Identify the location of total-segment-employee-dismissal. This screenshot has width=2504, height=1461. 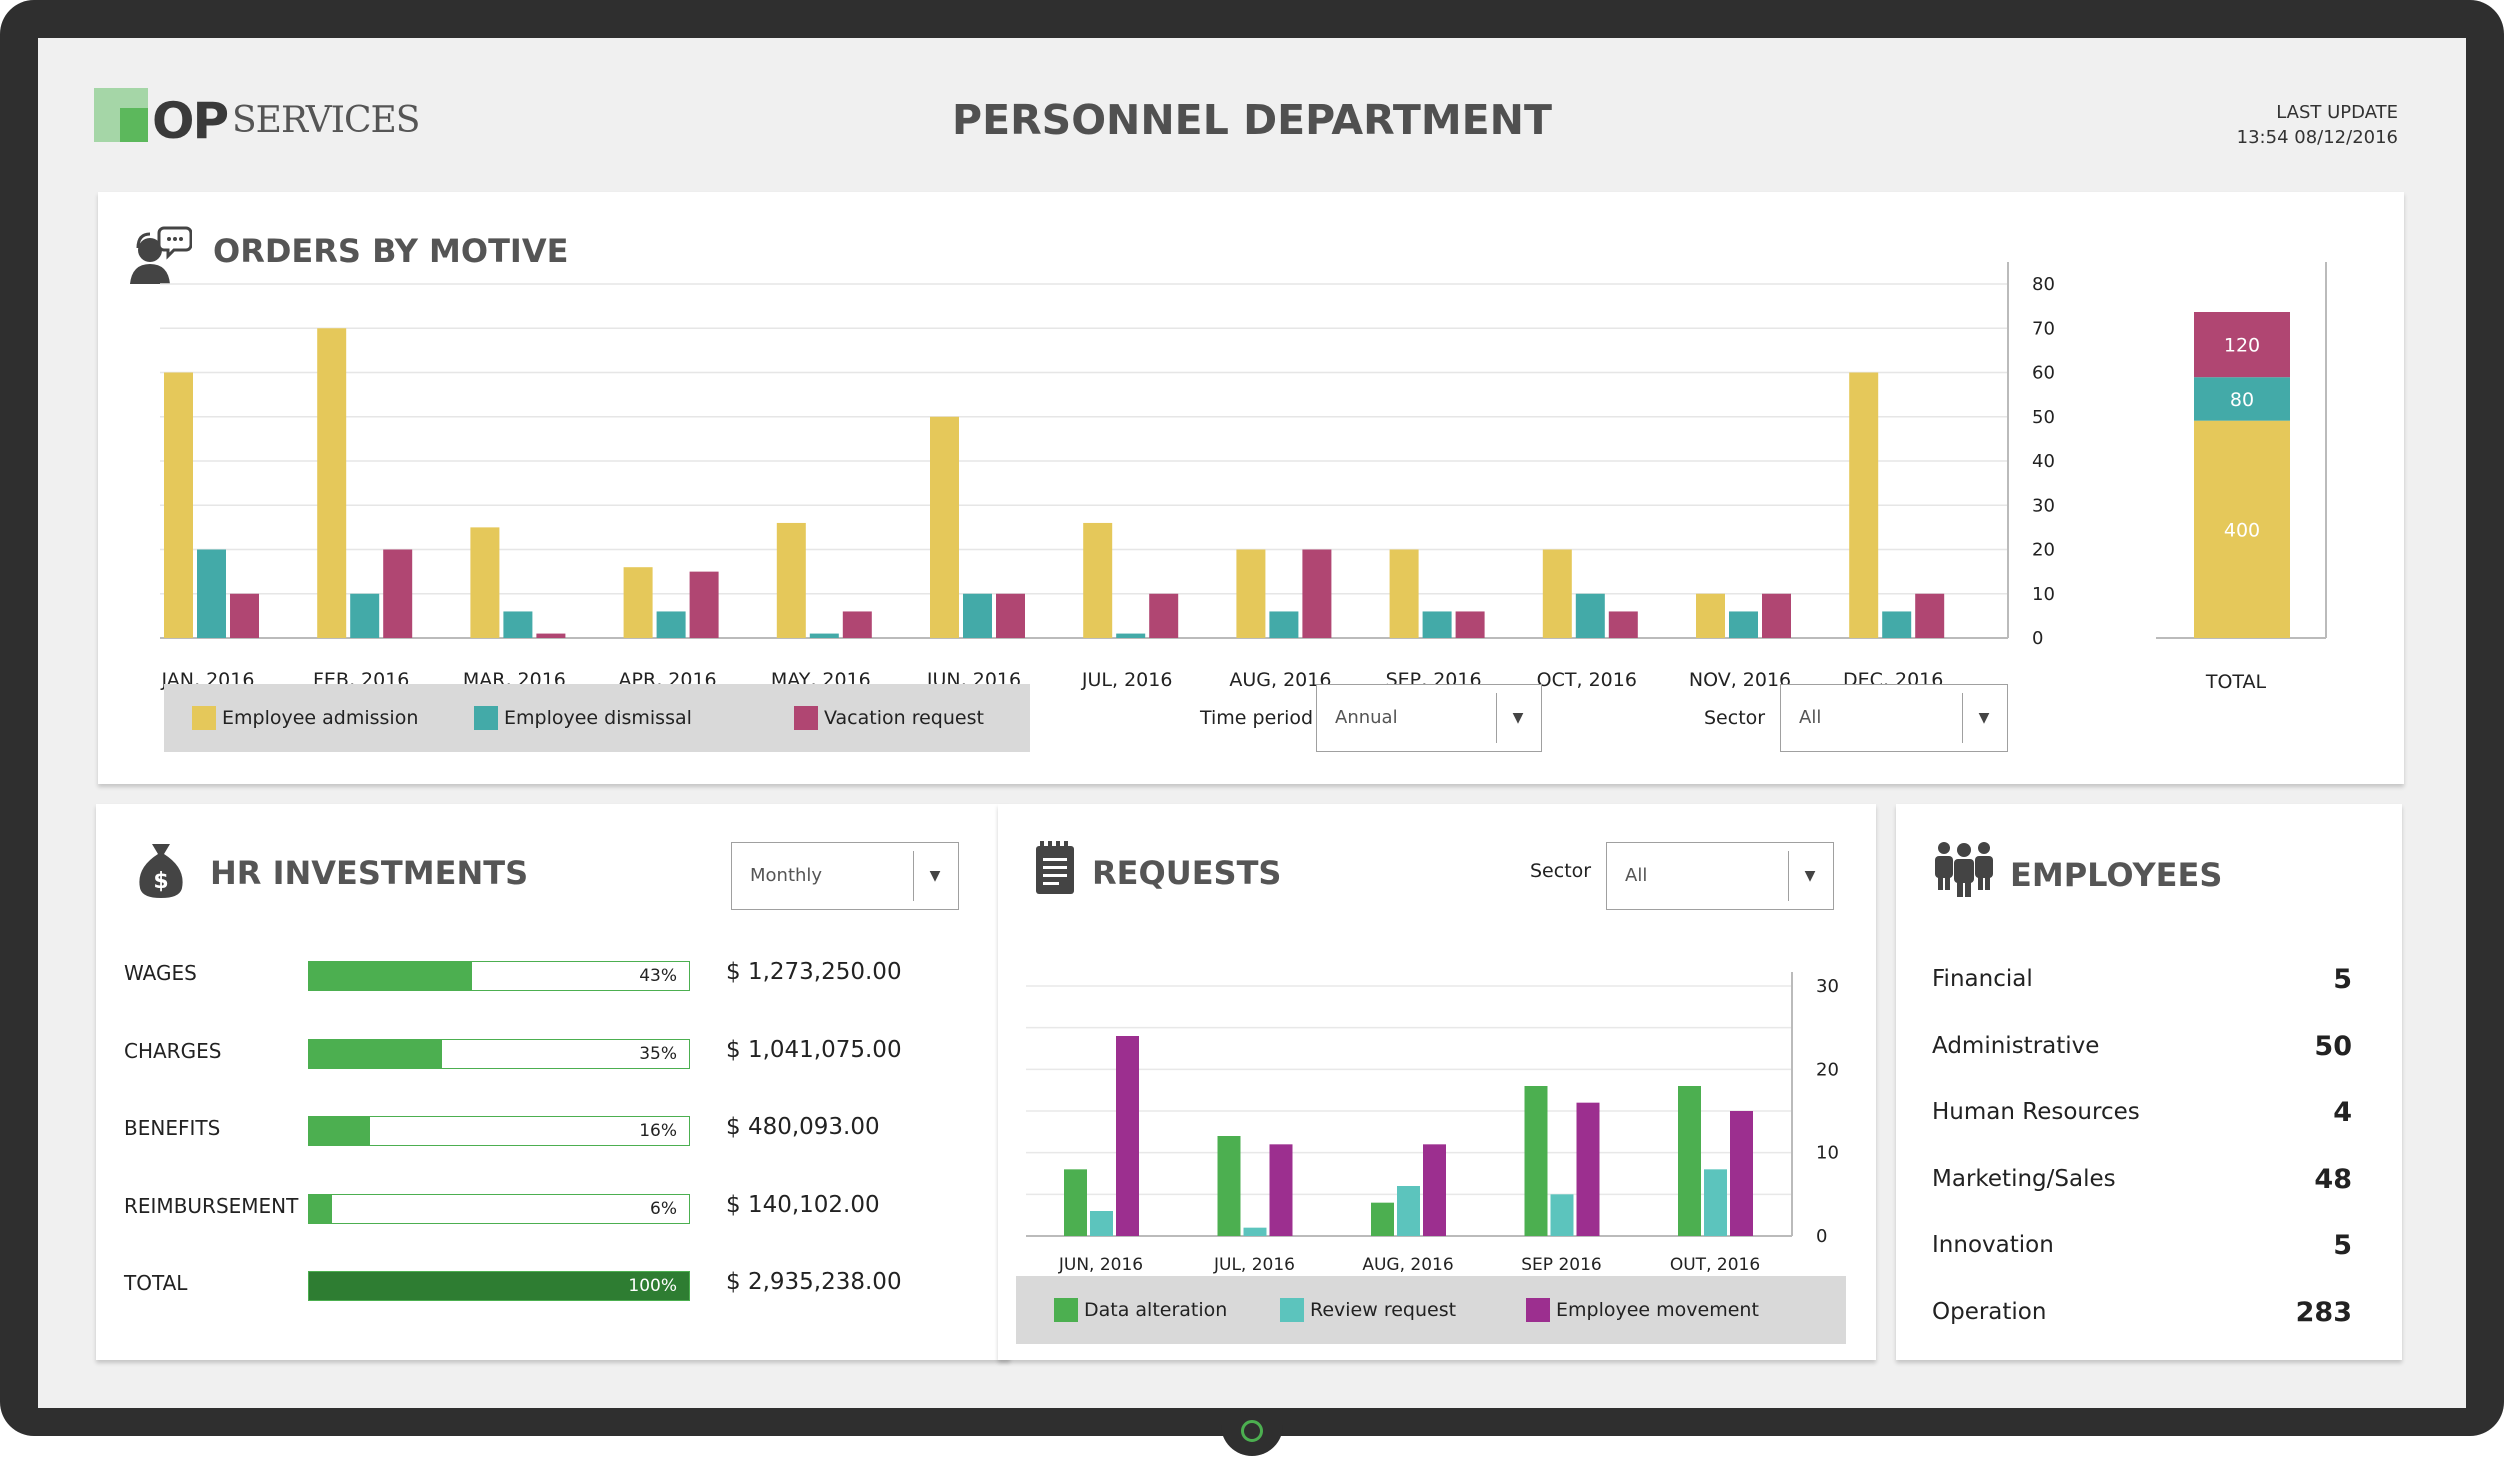
(2242, 399).